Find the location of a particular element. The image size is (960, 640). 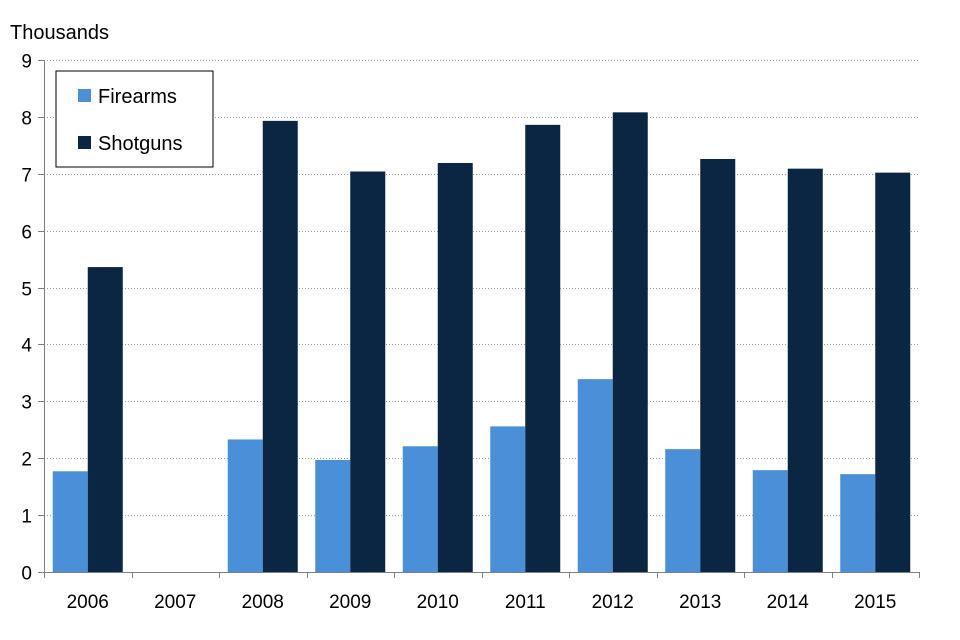

y-axis-unit-label: Thousands is located at coordinates (59, 33).